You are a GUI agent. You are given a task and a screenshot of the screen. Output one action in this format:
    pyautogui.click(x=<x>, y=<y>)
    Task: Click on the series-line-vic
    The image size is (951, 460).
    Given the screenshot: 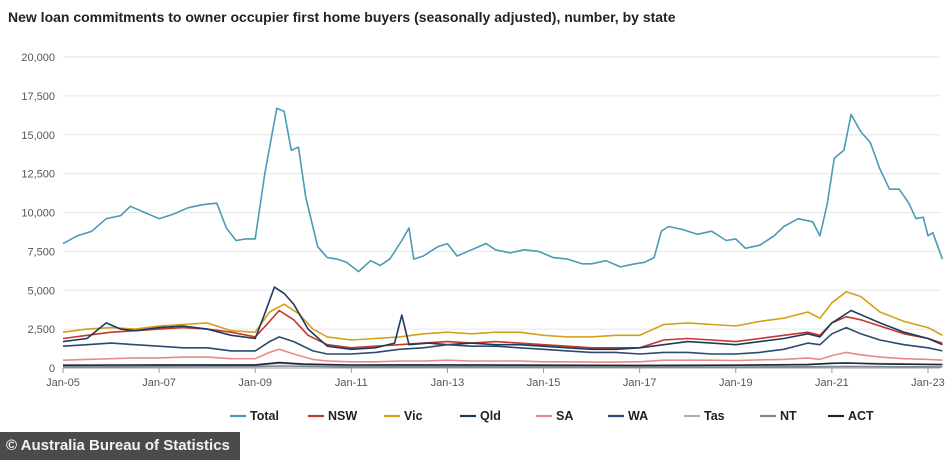 What is the action you would take?
    pyautogui.click(x=502, y=316)
    